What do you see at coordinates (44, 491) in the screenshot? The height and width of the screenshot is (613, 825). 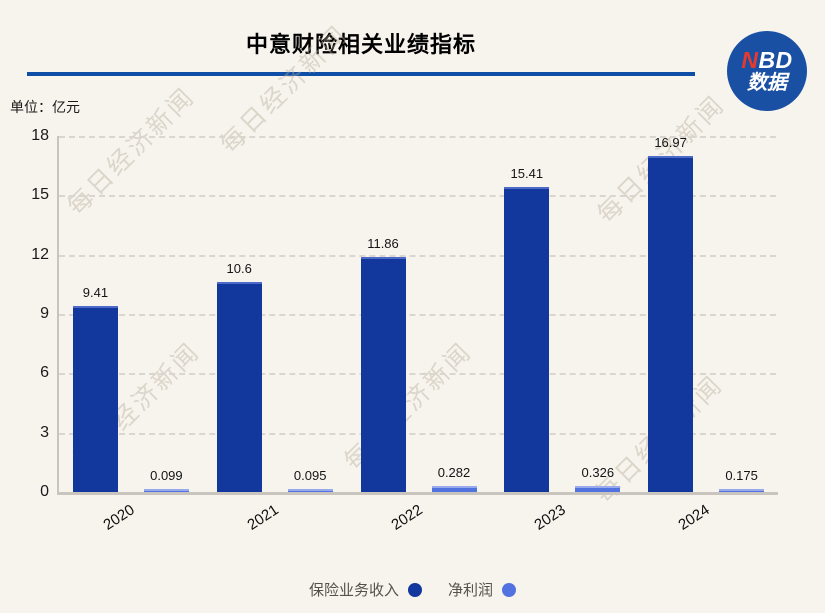 I see `y-axis-tick-label: 0` at bounding box center [44, 491].